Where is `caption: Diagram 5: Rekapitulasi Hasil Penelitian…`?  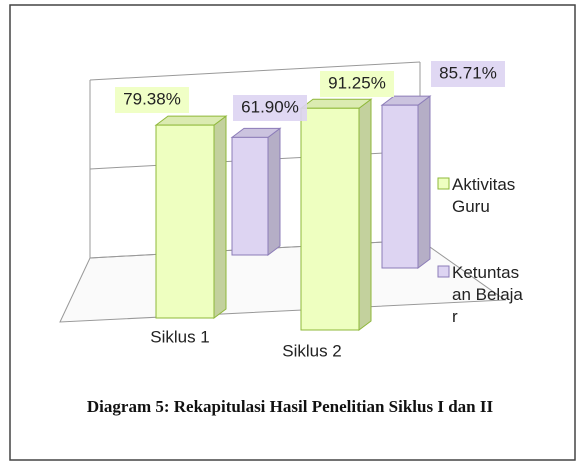 caption: Diagram 5: Rekapitulasi Hasil Penelitian… is located at coordinates (290, 406).